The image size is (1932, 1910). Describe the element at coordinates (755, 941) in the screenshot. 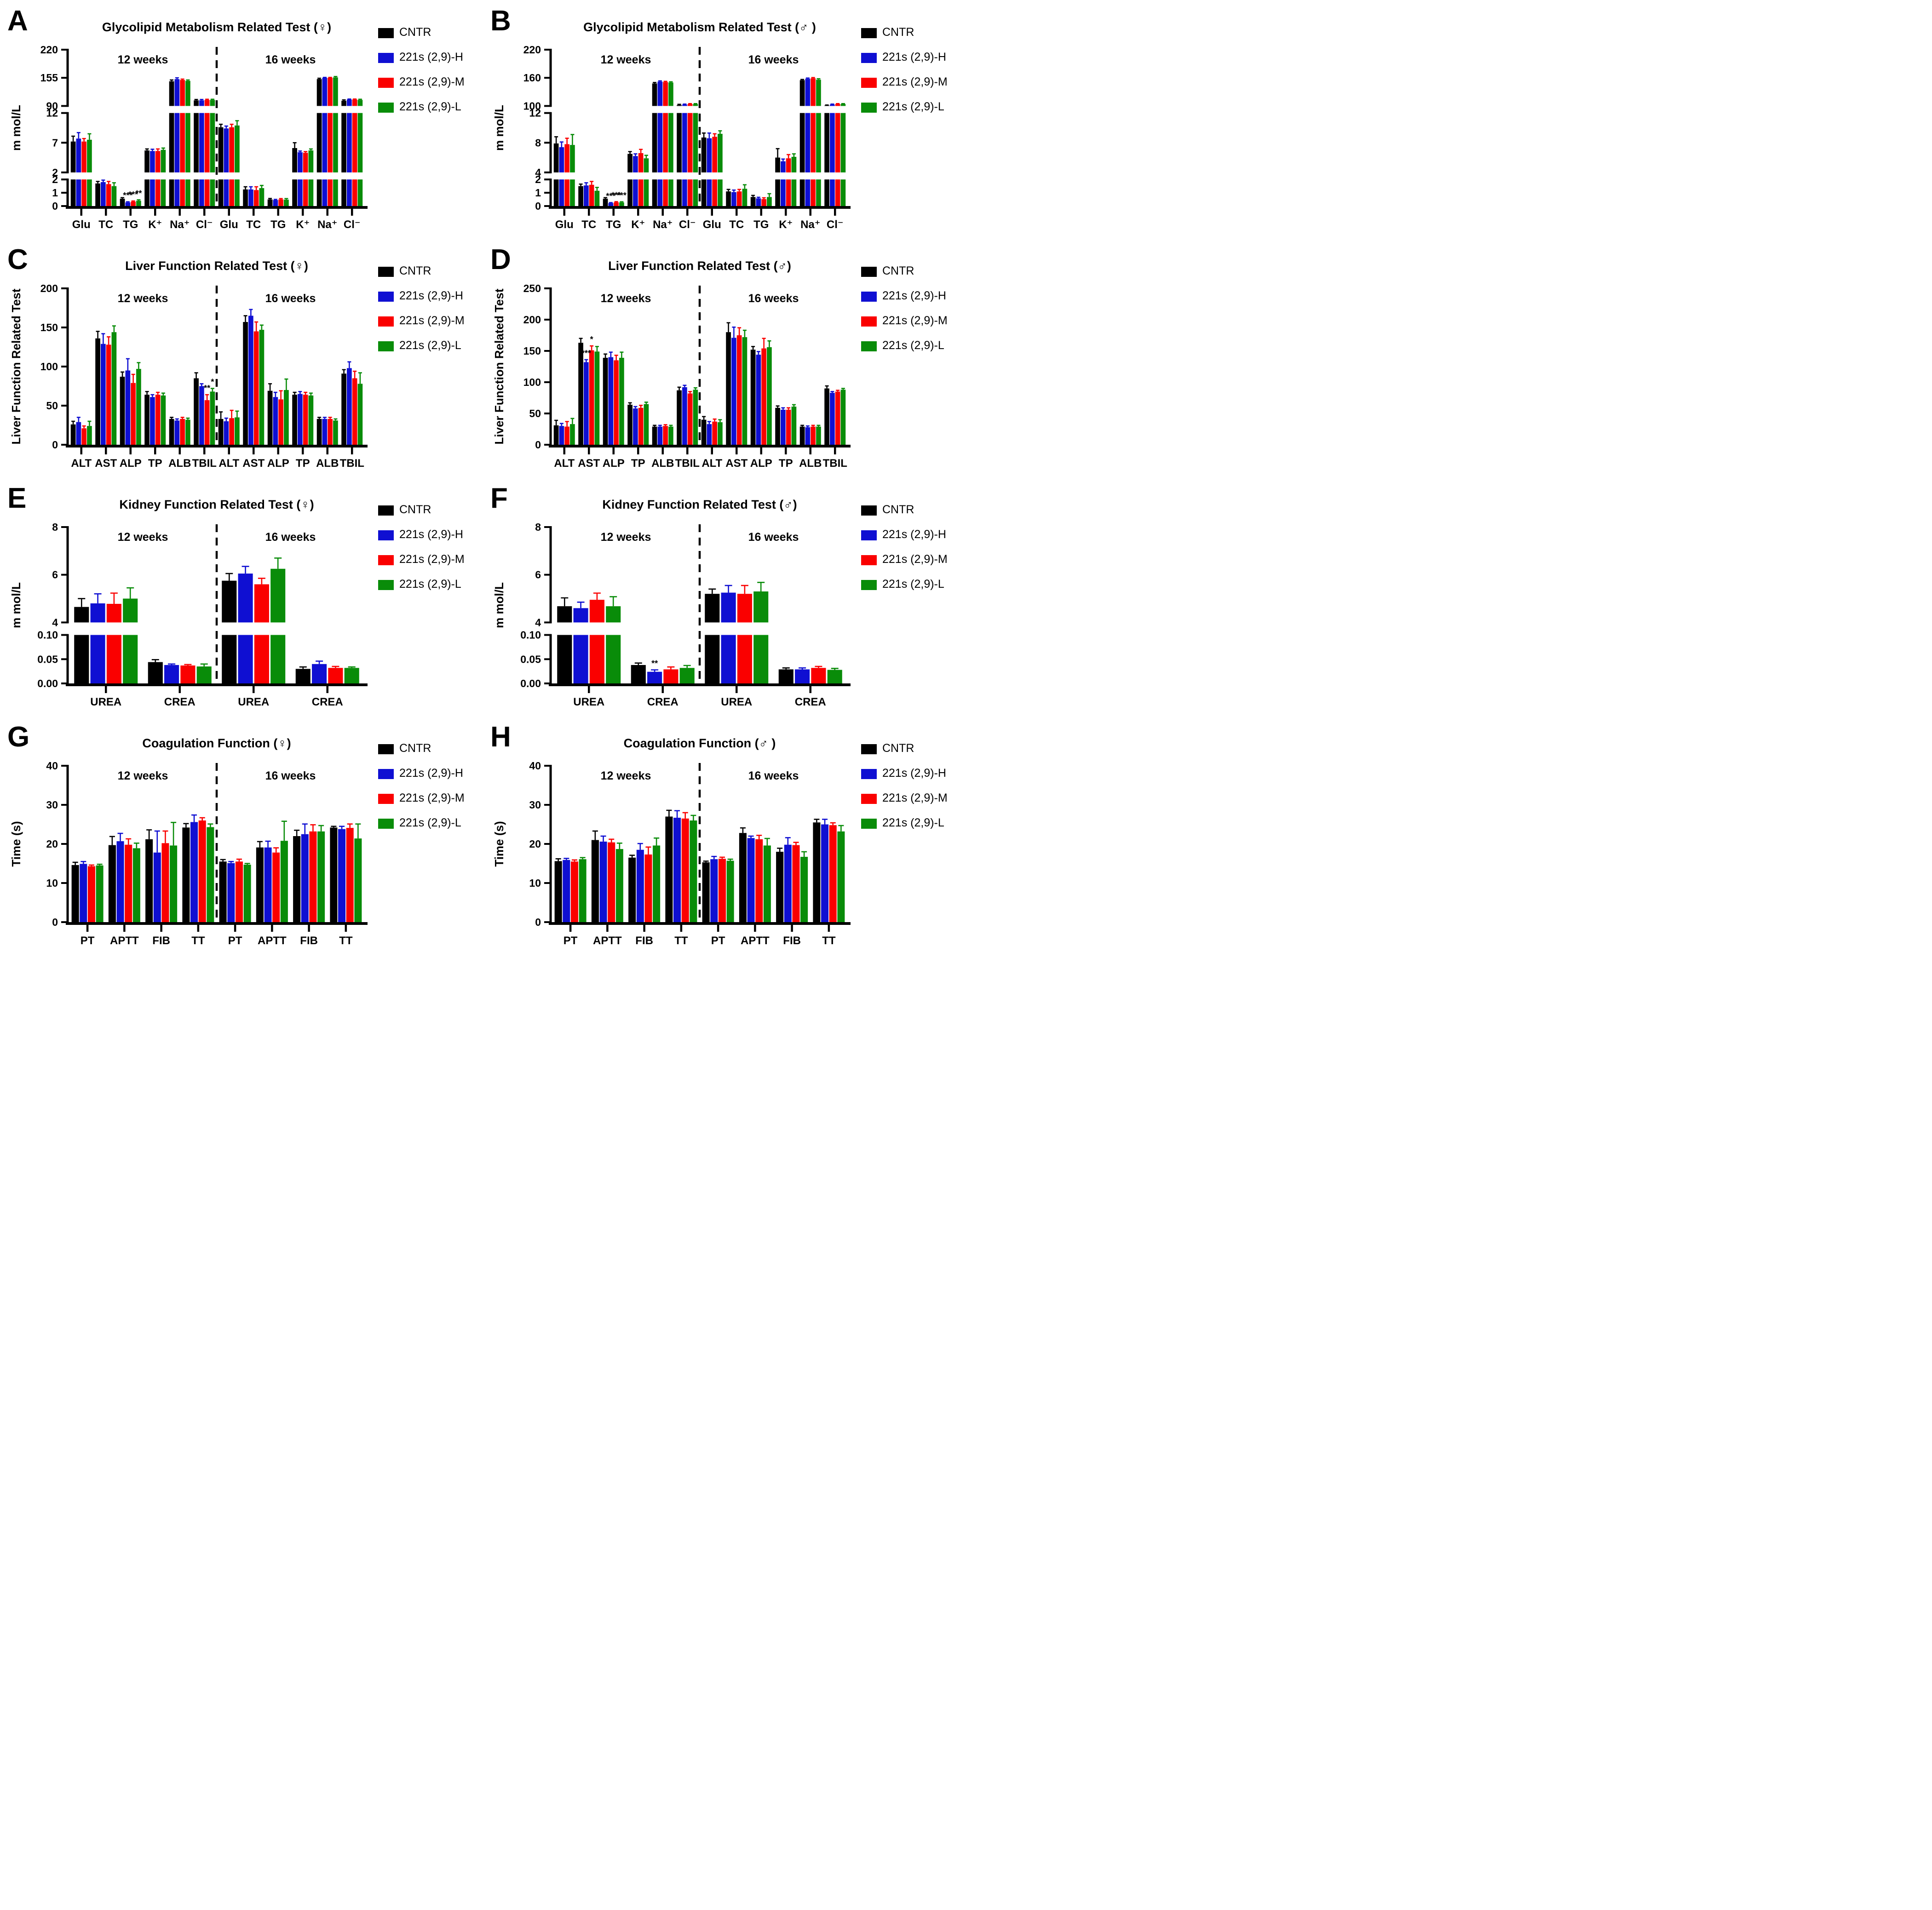

I see `x-category-label: APTT` at that location.